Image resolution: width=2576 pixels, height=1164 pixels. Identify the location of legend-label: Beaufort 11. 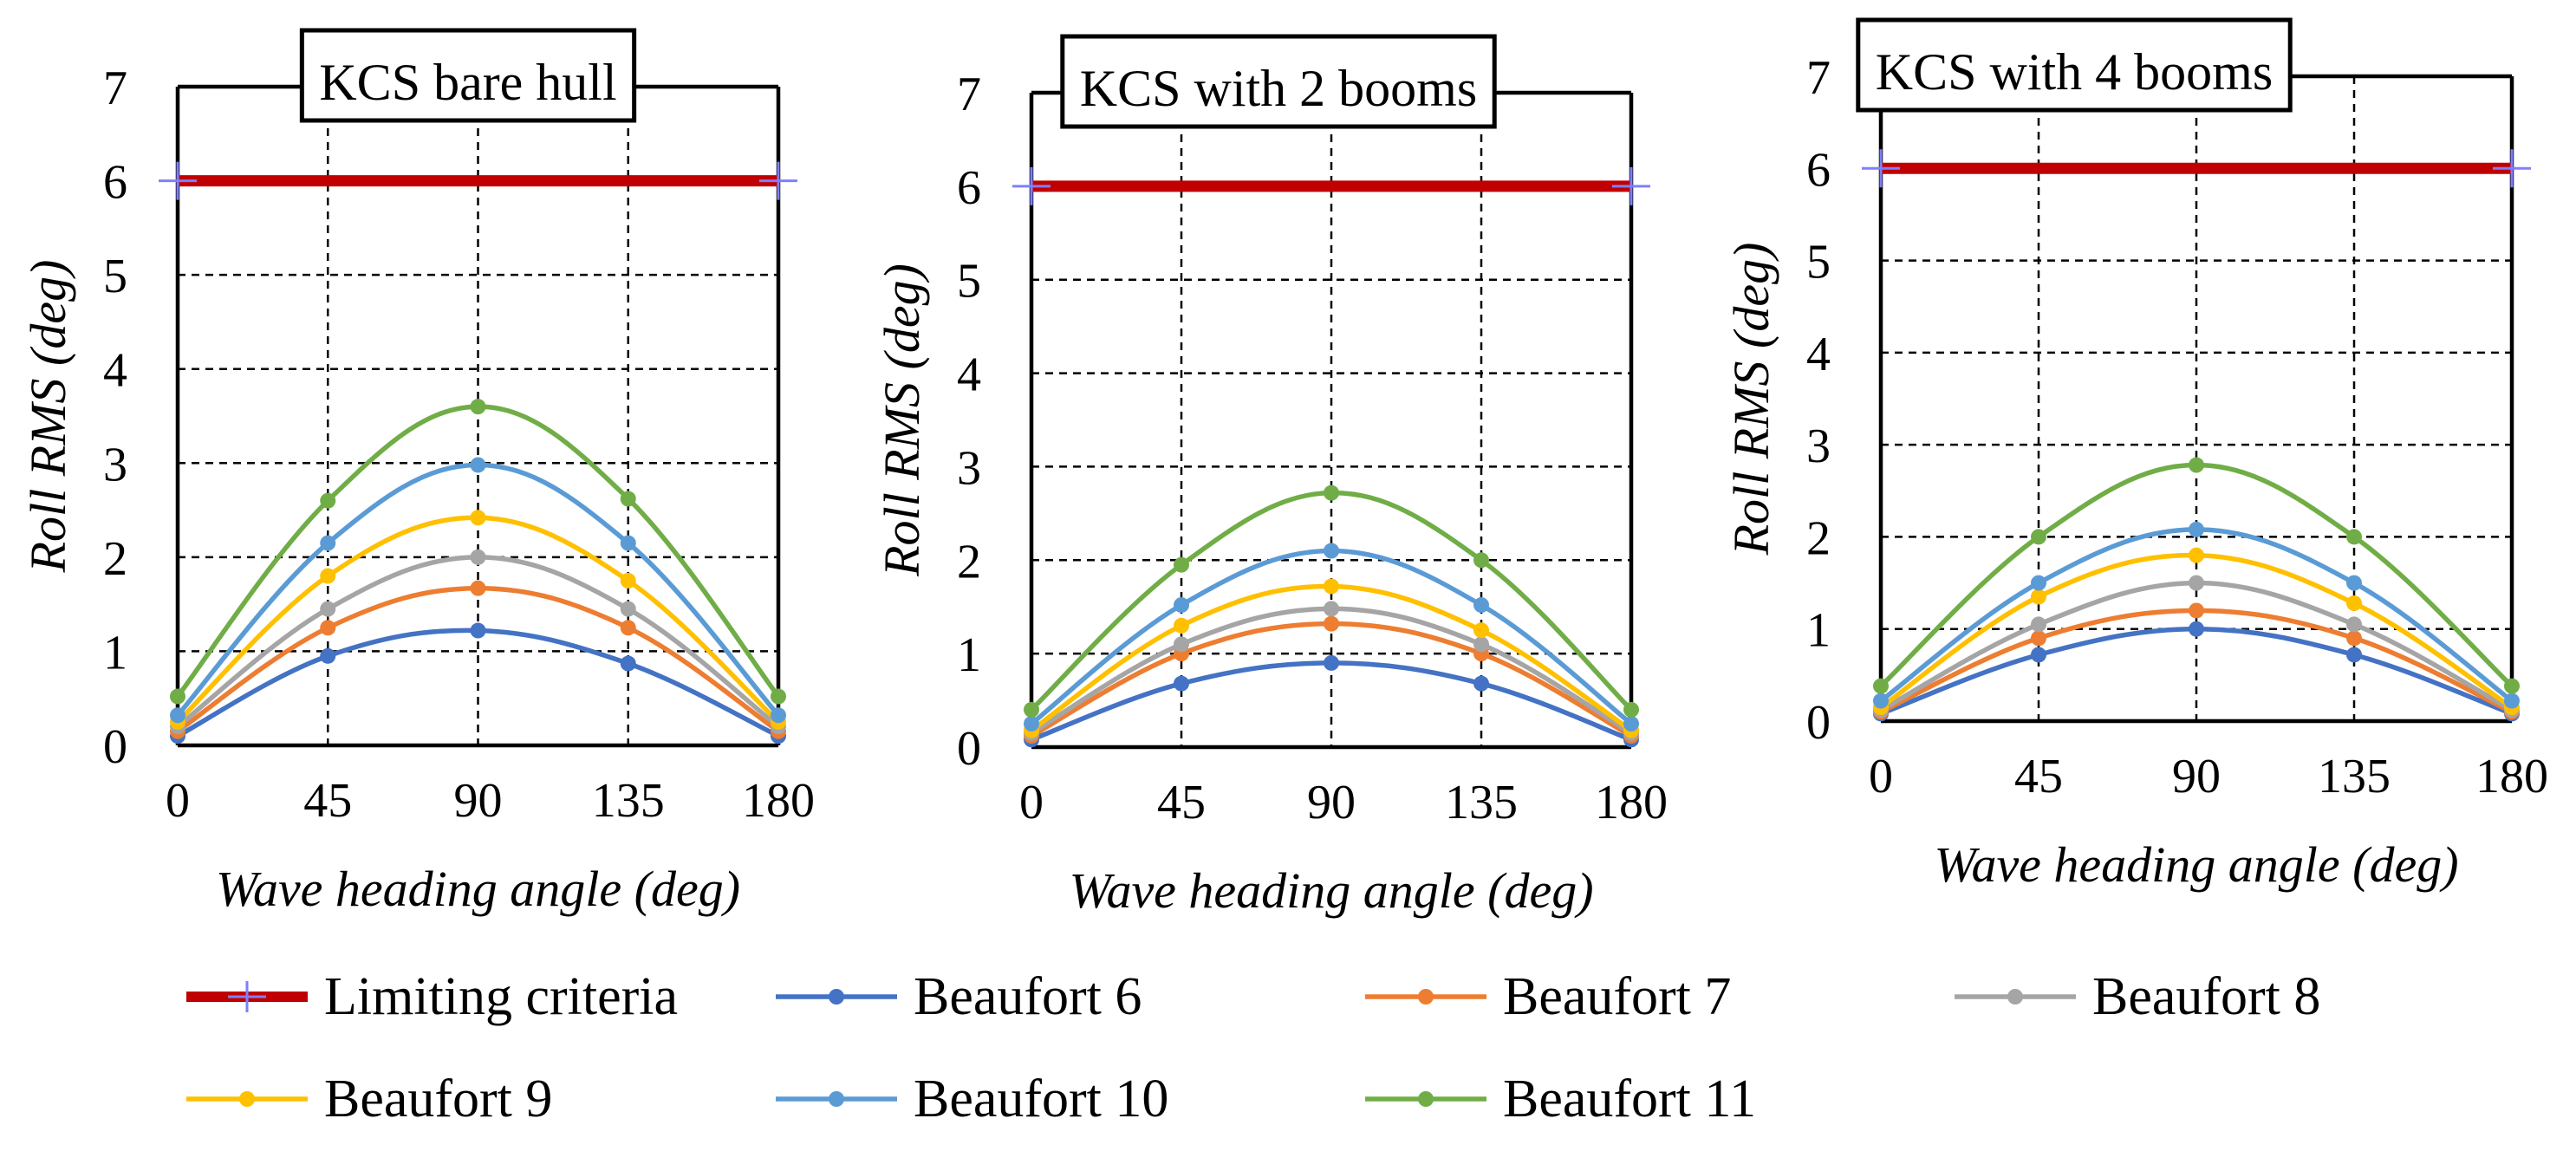
(1630, 1098).